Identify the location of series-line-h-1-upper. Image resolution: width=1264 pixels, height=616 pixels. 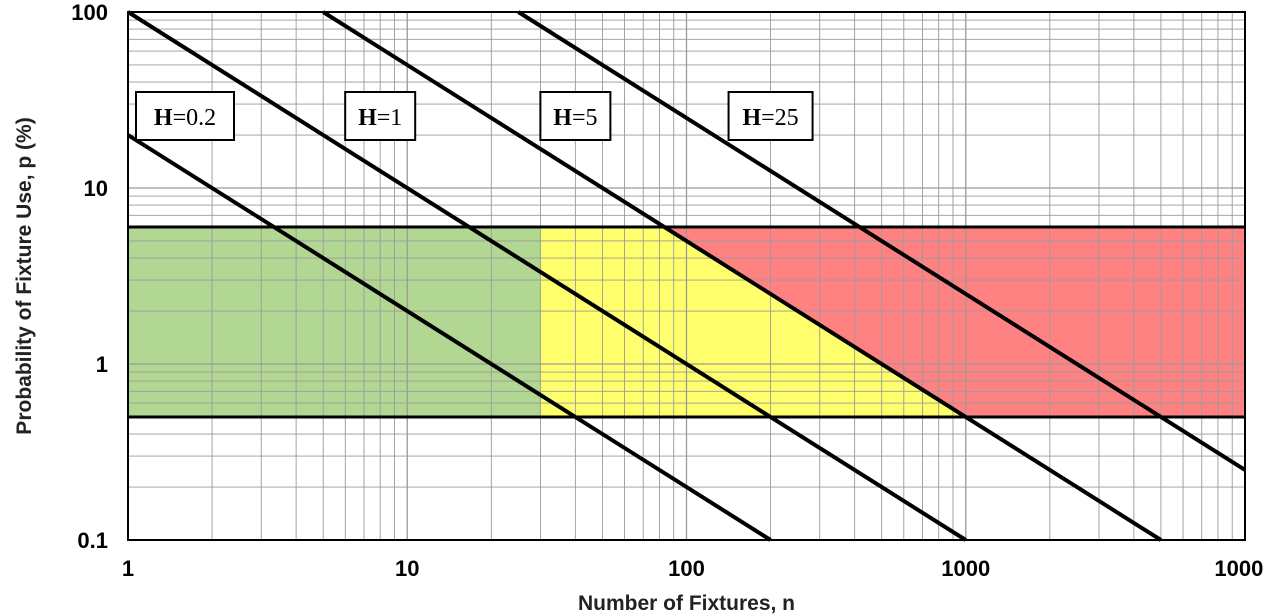
(225, 73).